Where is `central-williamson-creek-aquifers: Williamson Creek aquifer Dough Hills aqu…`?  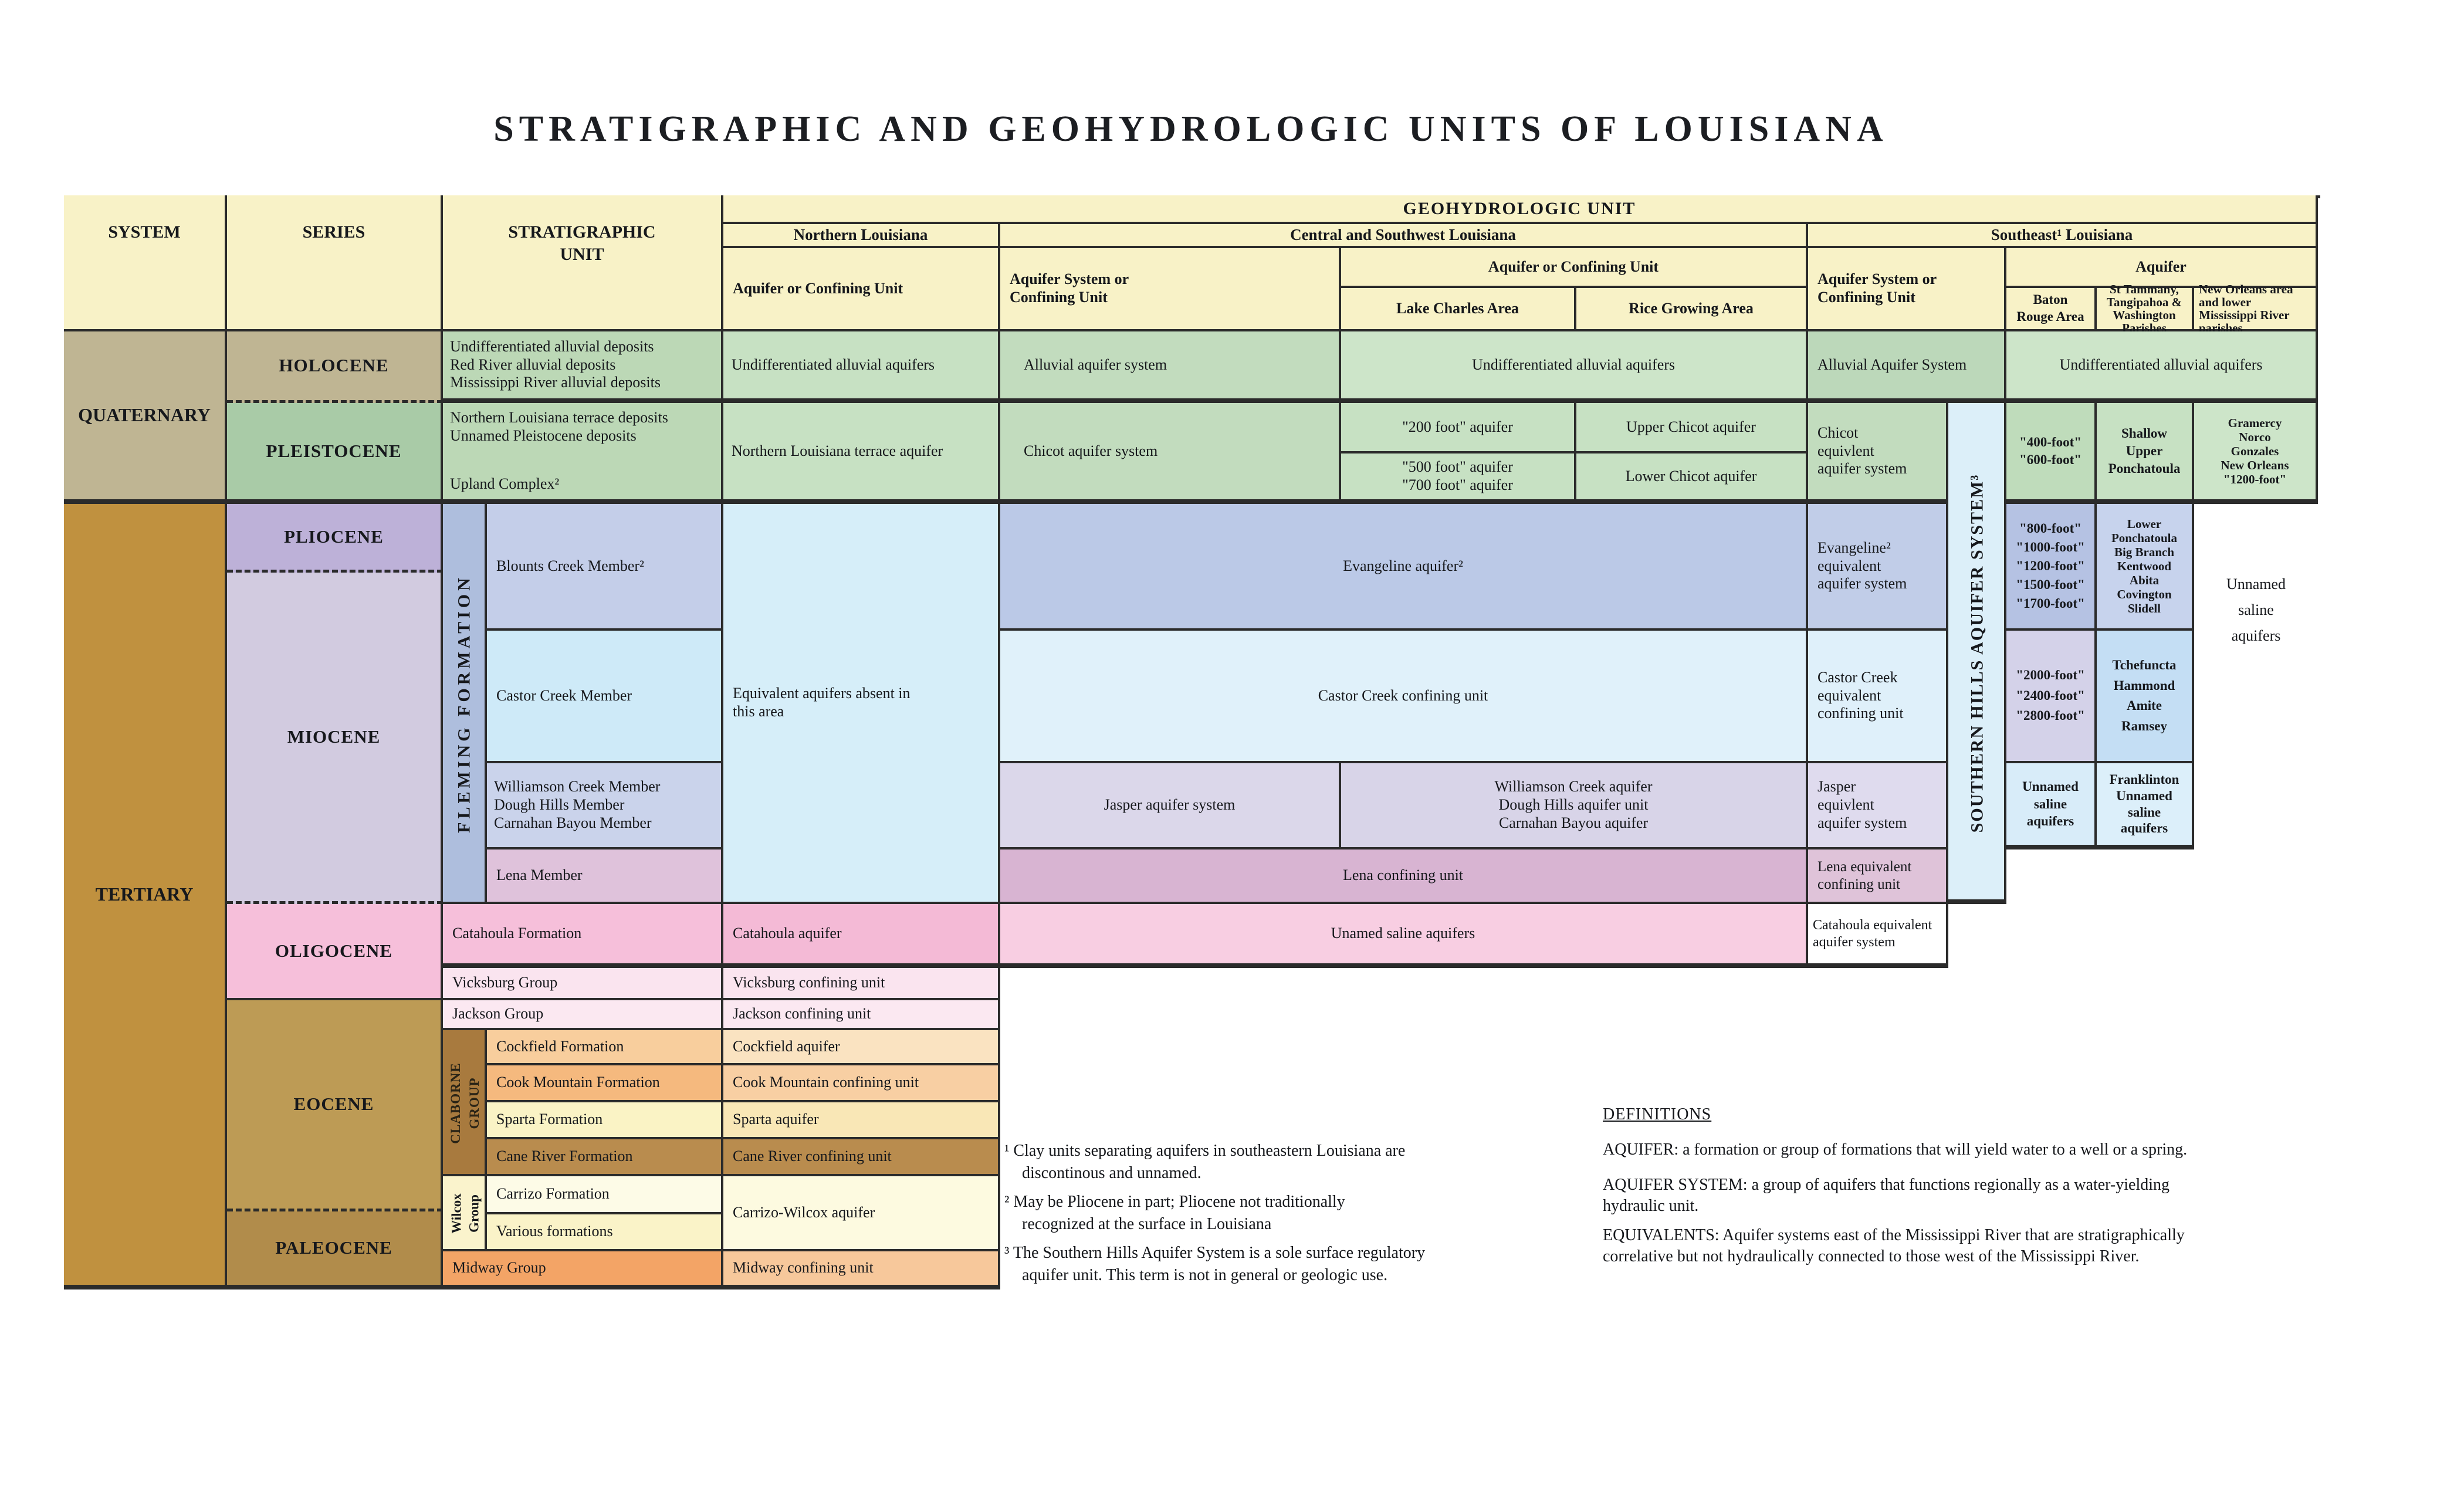
central-williamson-creek-aquifers: Williamson Creek aquifer Dough Hills aqu… is located at coordinates (1575, 806).